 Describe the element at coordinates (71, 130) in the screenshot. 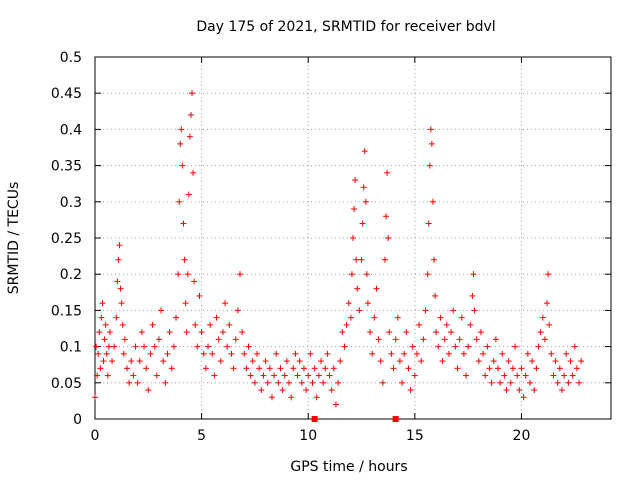

I see `y-tick-label: 0.4` at that location.